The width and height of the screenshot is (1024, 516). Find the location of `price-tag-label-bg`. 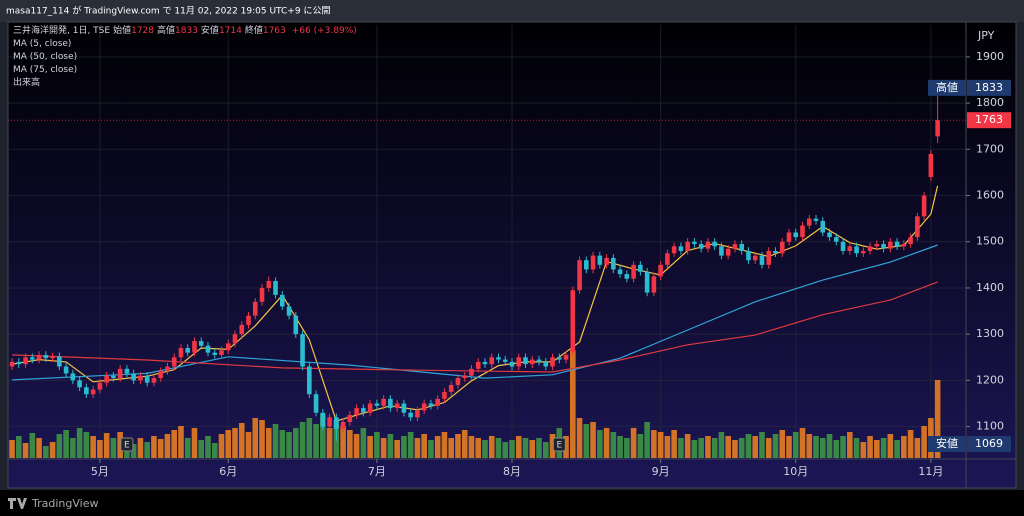

price-tag-label-bg is located at coordinates (947, 444).